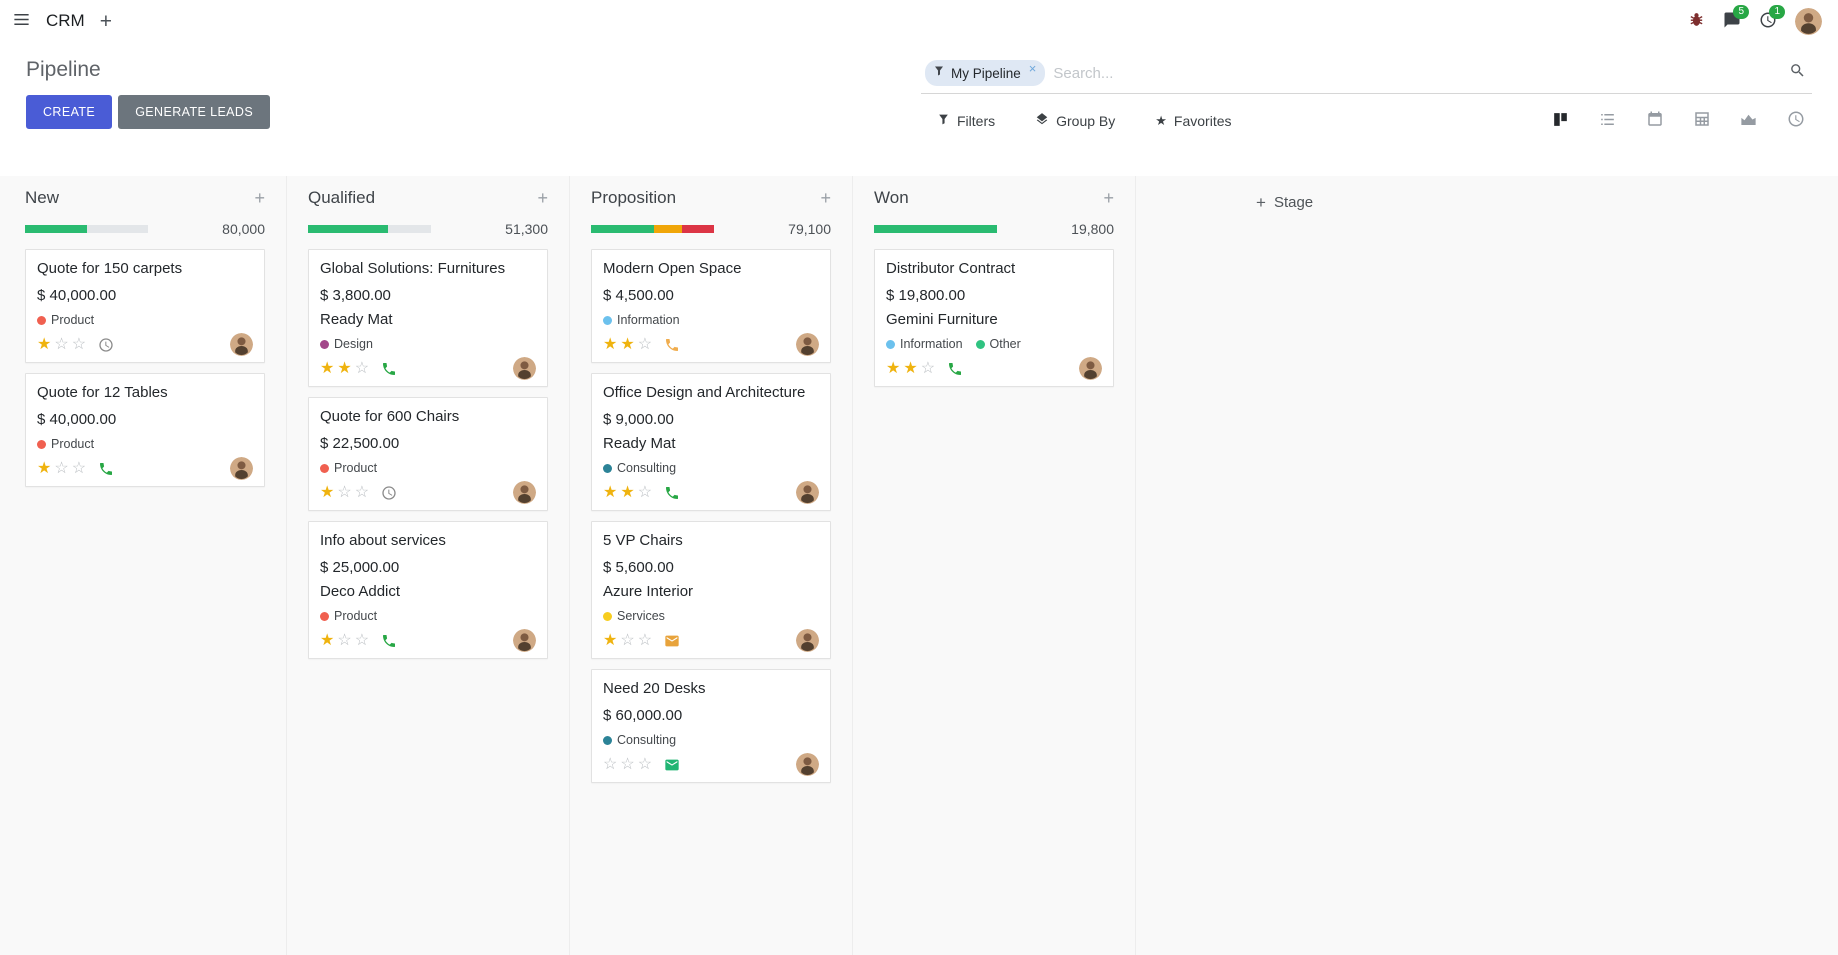 The image size is (1838, 955). What do you see at coordinates (194, 112) in the screenshot?
I see `generate-leads-button: GENERATE LEADS` at bounding box center [194, 112].